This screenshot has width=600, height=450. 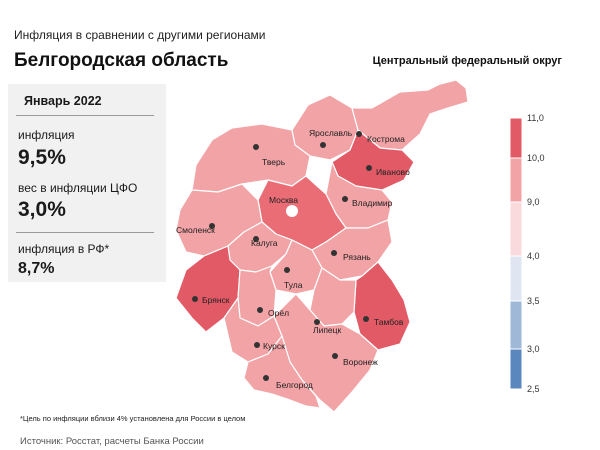 What do you see at coordinates (533, 349) in the screenshot?
I see `legend-tick-label: 3,0` at bounding box center [533, 349].